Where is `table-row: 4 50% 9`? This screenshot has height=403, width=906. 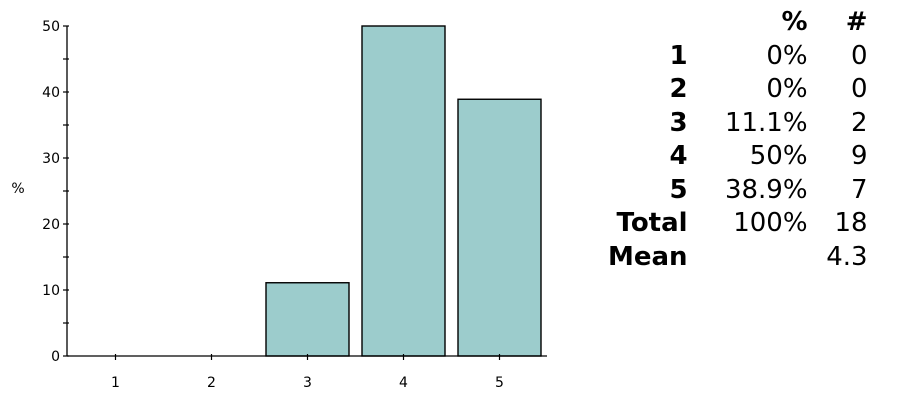 table-row: 4 50% 9 is located at coordinates (734, 157).